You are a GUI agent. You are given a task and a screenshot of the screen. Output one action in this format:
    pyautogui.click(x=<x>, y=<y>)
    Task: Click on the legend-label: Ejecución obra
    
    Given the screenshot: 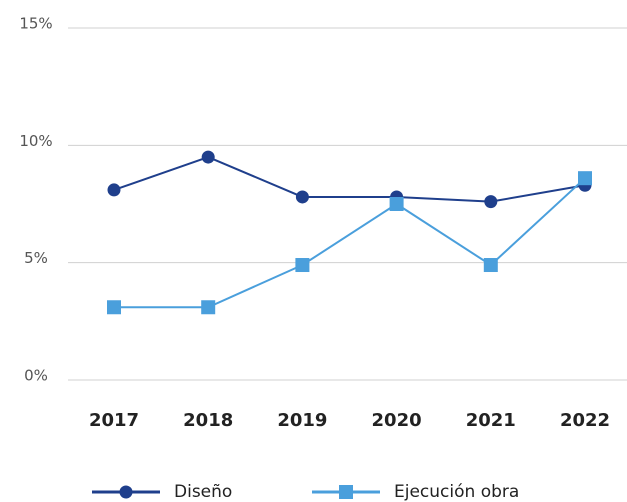 What is the action you would take?
    pyautogui.click(x=456, y=492)
    